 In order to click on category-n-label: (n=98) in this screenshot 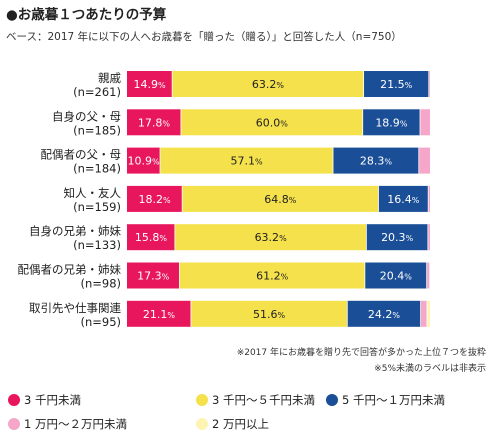, I will do `click(100, 284)`.